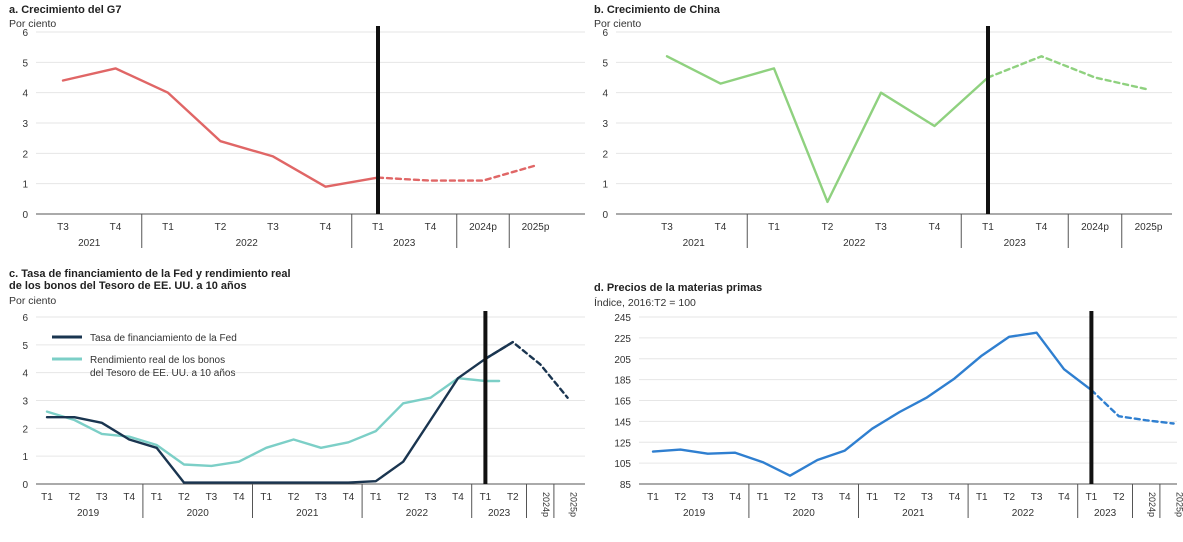 Image resolution: width=1183 pixels, height=542 pixels. I want to click on y-tick-label: 205, so click(622, 360).